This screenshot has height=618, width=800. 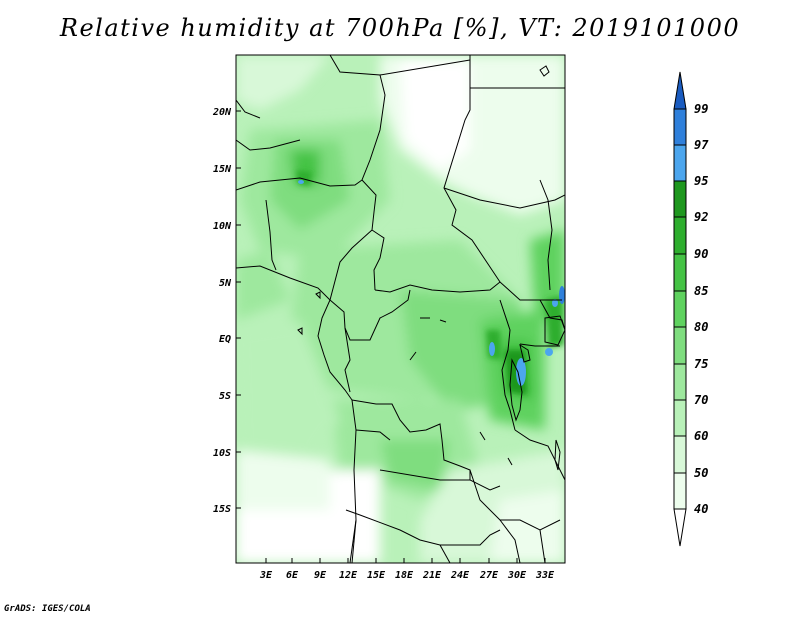 What do you see at coordinates (292, 575) in the screenshot?
I see `lon-tick-label: 6E` at bounding box center [292, 575].